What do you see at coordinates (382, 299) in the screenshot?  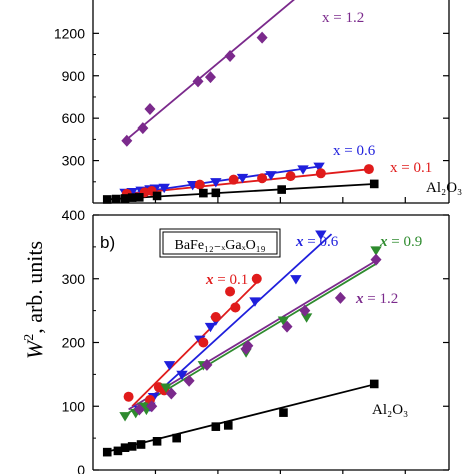 I see `annotation-b-x12-value: = 1.2` at bounding box center [382, 299].